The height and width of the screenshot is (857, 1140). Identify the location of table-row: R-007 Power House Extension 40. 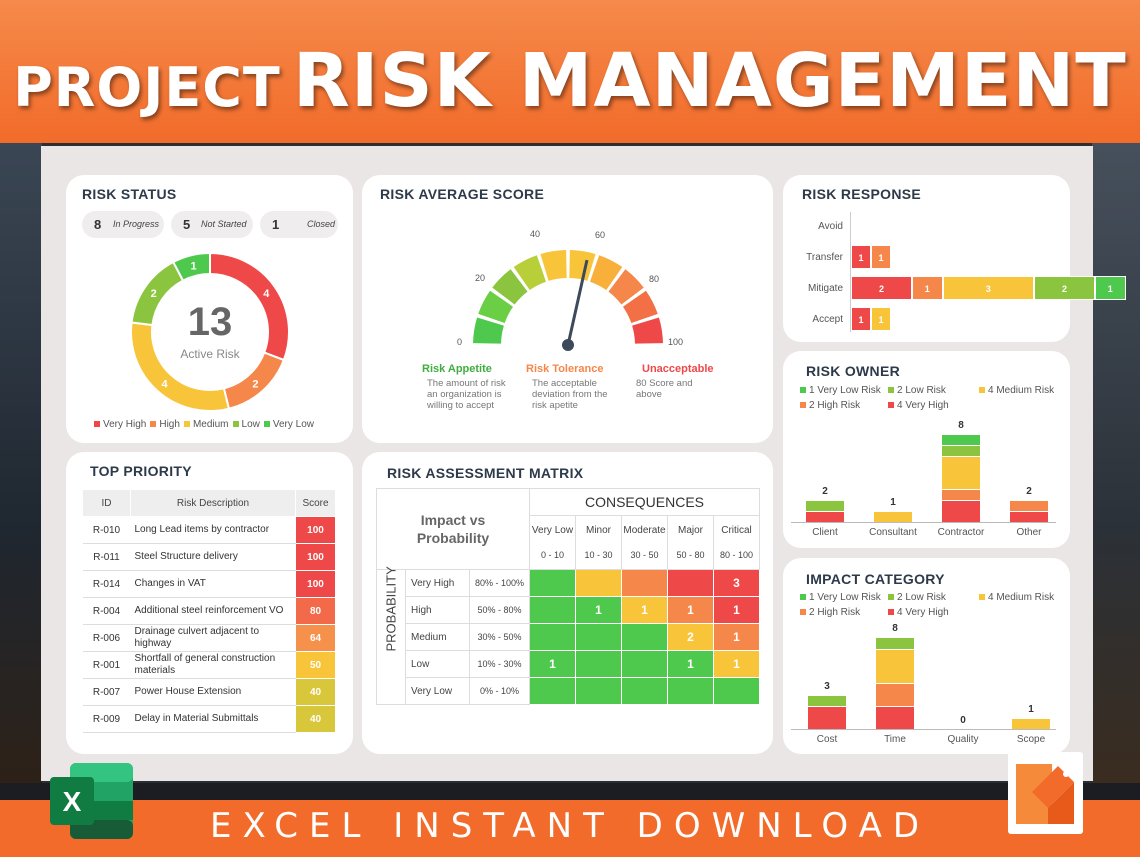
(209, 692).